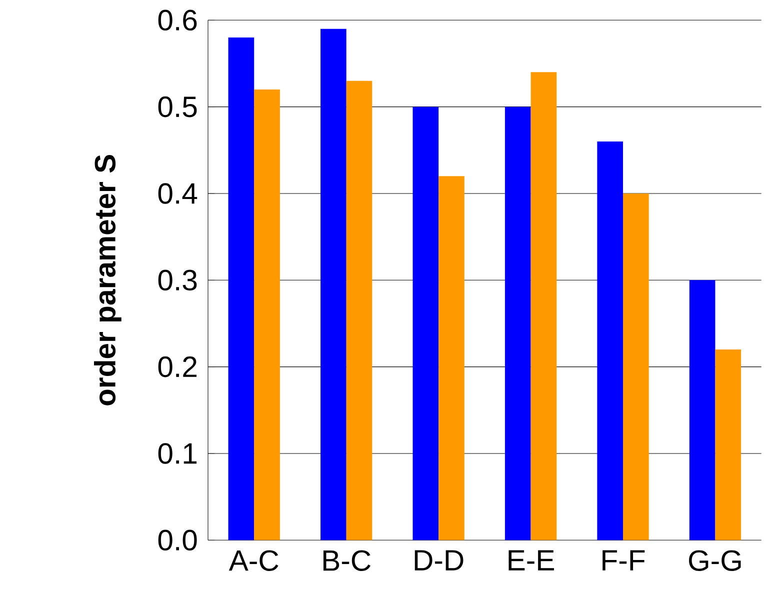 The image size is (767, 600). I want to click on y-tick-label: 0.6, so click(177, 20).